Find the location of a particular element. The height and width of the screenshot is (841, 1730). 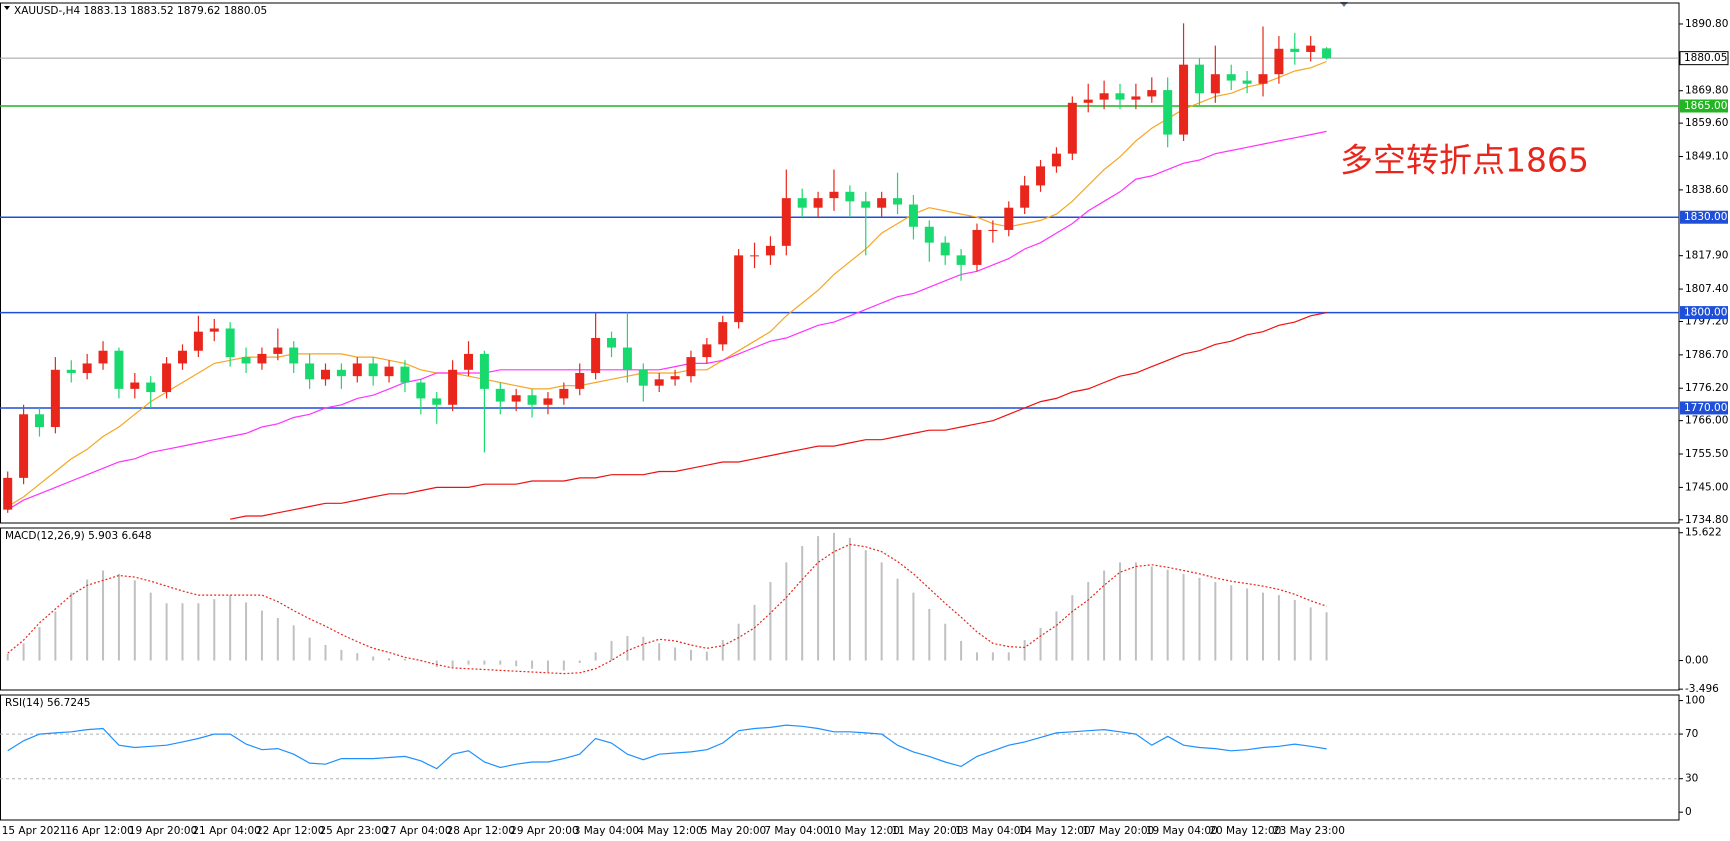

y-tick-label: 15.622 is located at coordinates (1703, 533).